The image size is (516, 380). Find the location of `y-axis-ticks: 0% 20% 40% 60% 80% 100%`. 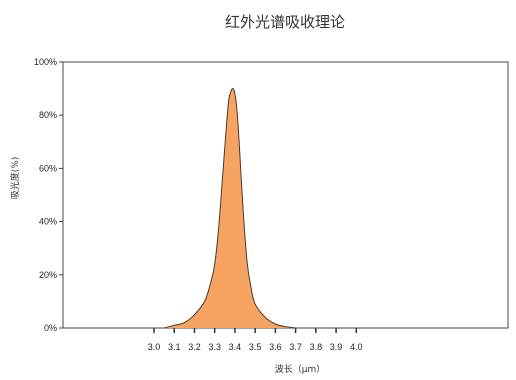

y-axis-ticks: 0% 20% 40% 60% 80% 100% is located at coordinates (48, 195).